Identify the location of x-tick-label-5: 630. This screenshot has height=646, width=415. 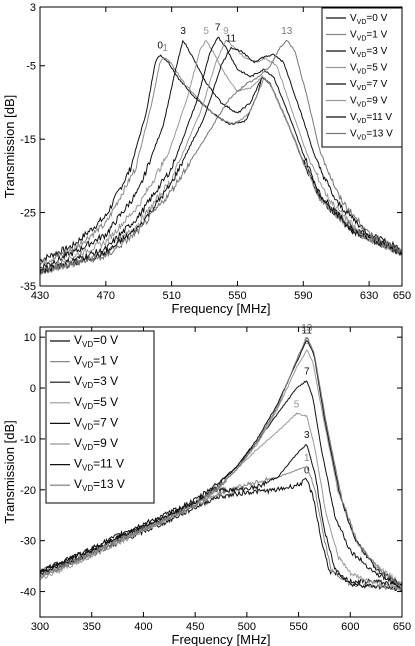
(369, 296).